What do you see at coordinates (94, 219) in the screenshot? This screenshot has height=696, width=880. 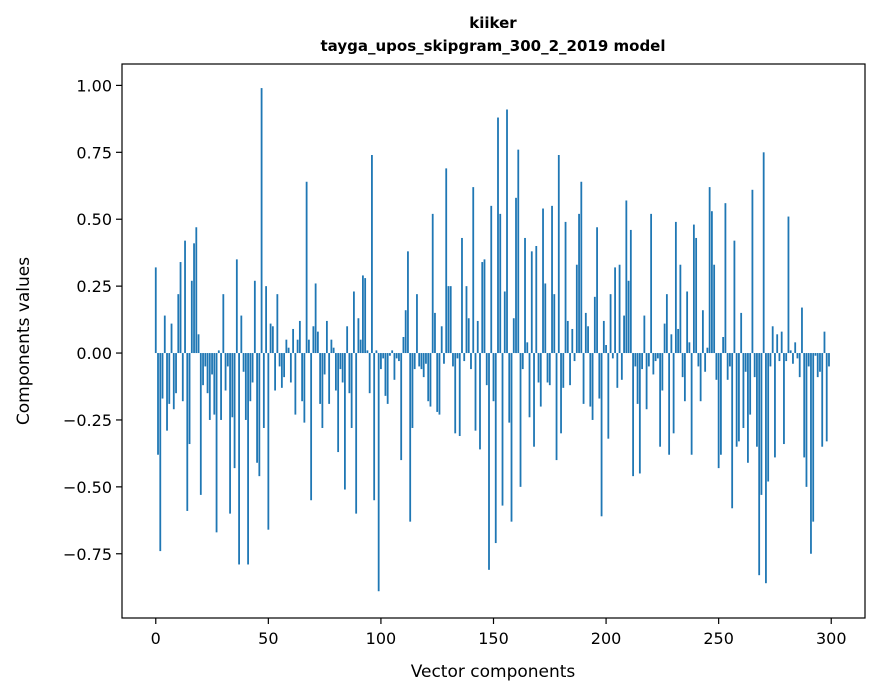 I see `y-tick-label: 0.50` at bounding box center [94, 219].